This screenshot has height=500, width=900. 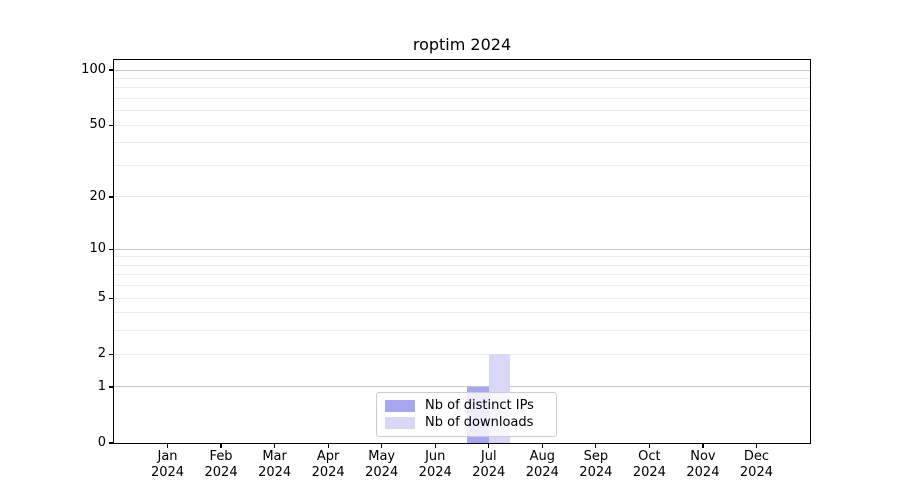 I want to click on legend-item-downloads: Nb of downloads, so click(x=466, y=424).